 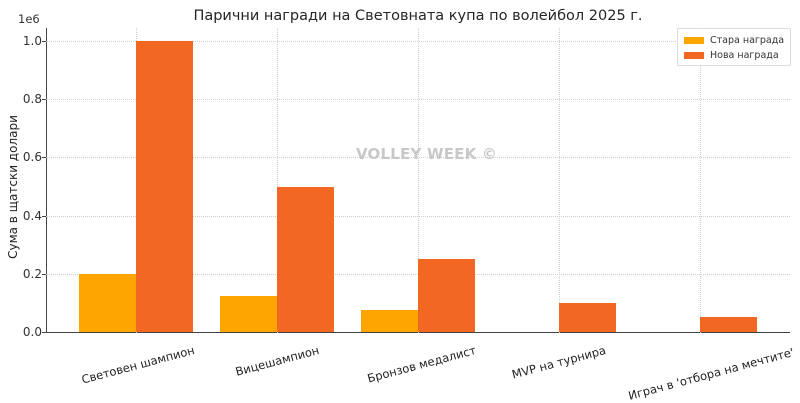 I want to click on y-tick-label: 0.6, so click(x=32, y=157).